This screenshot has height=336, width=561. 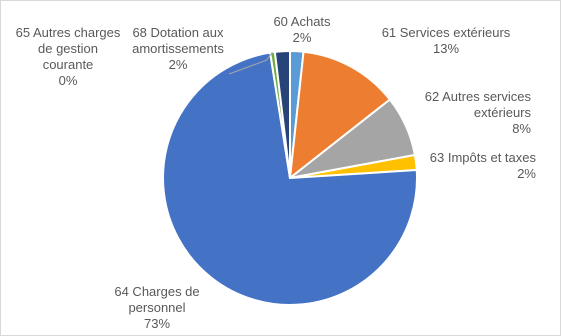 What do you see at coordinates (482, 165) in the screenshot?
I see `label-impots-taxes: 63 Impôts et taxes 2%` at bounding box center [482, 165].